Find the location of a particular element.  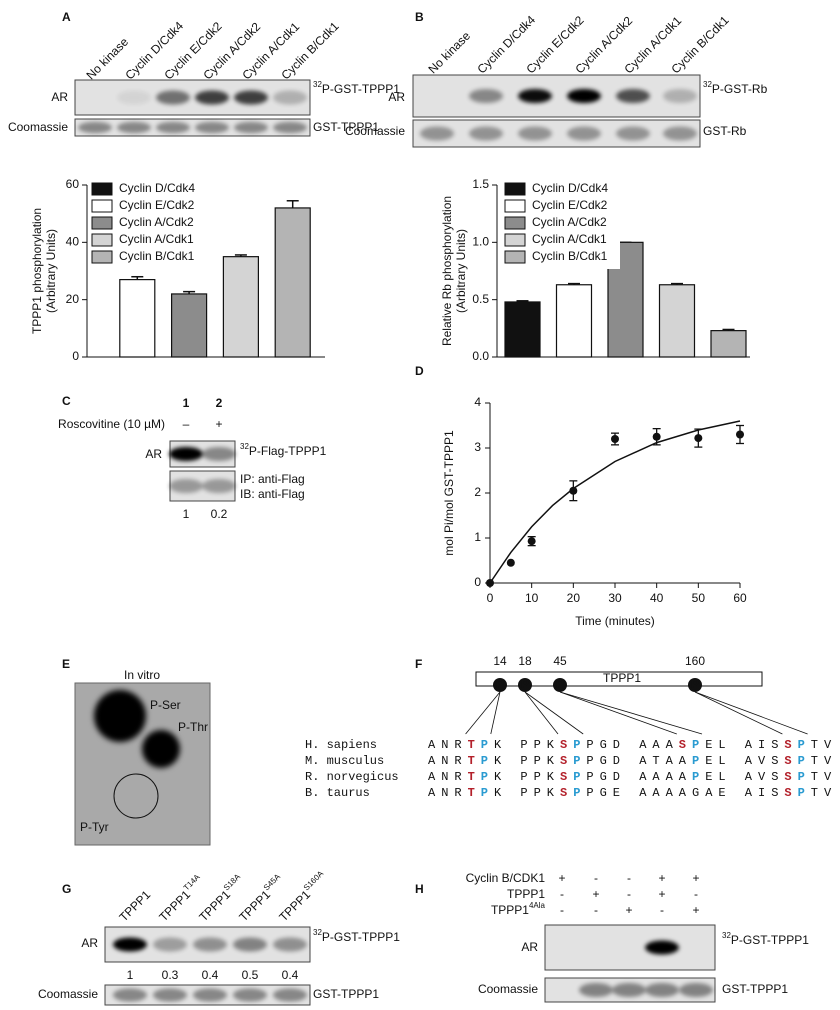

x-tick-label: 20 is located at coordinates (574, 598).